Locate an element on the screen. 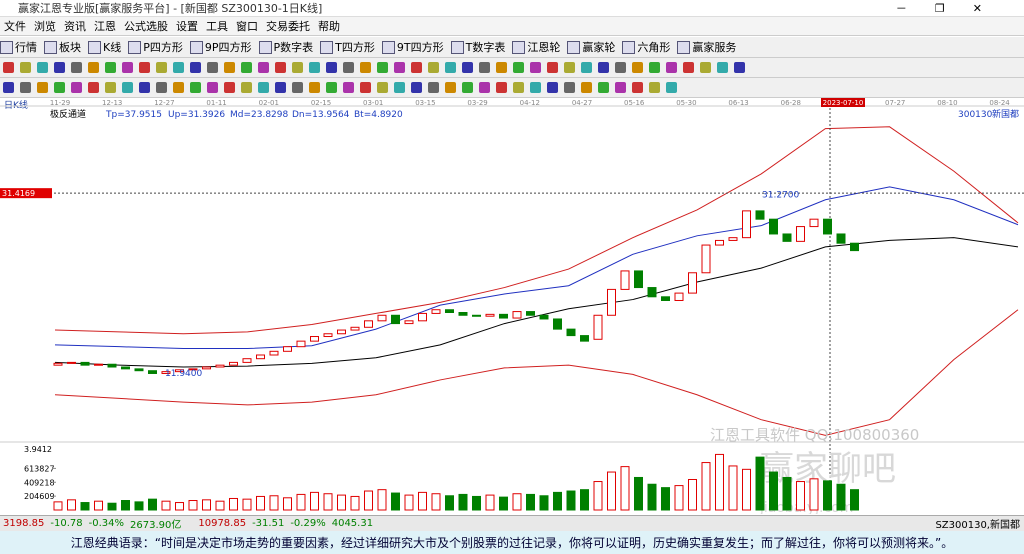 This screenshot has height=554, width=1024. menu-item: 江恩 is located at coordinates (105, 26).